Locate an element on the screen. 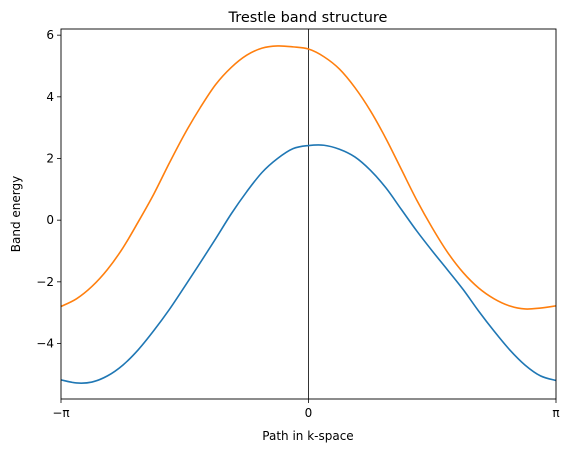 The width and height of the screenshot is (571, 453). x-tick-label: 0 is located at coordinates (309, 413).